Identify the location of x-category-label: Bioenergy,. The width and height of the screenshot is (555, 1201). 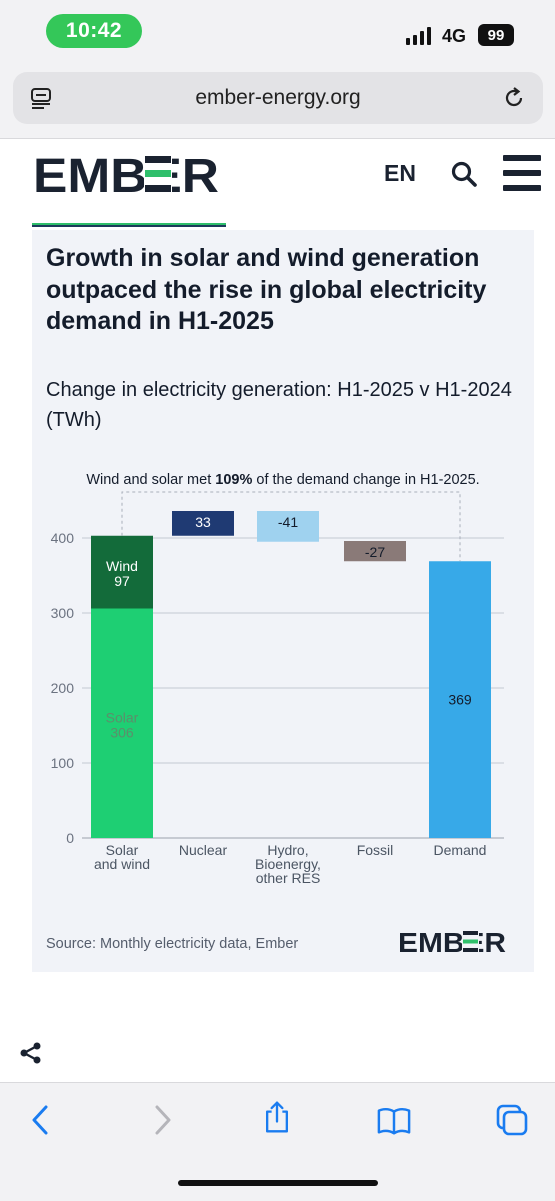
(288, 864).